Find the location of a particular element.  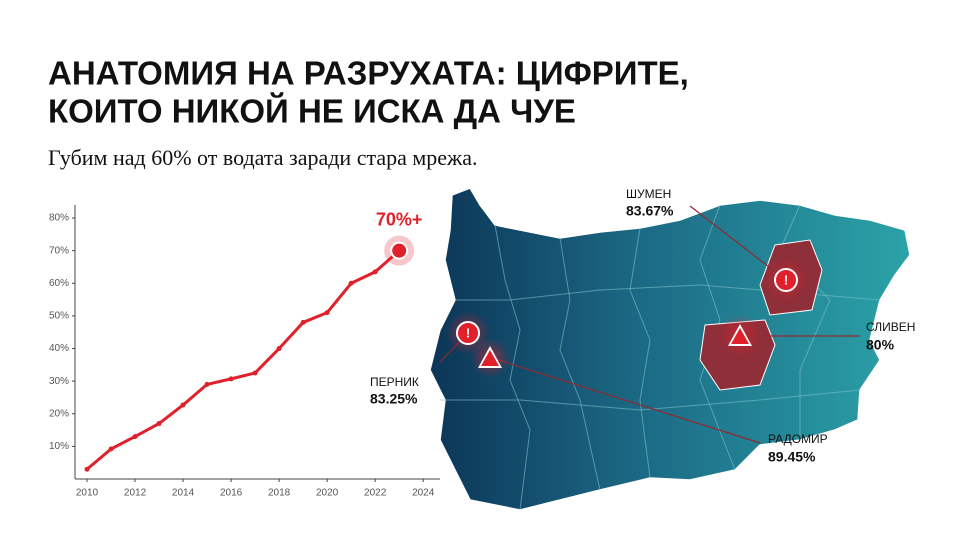

y-tick-label: 50% is located at coordinates (59, 316).